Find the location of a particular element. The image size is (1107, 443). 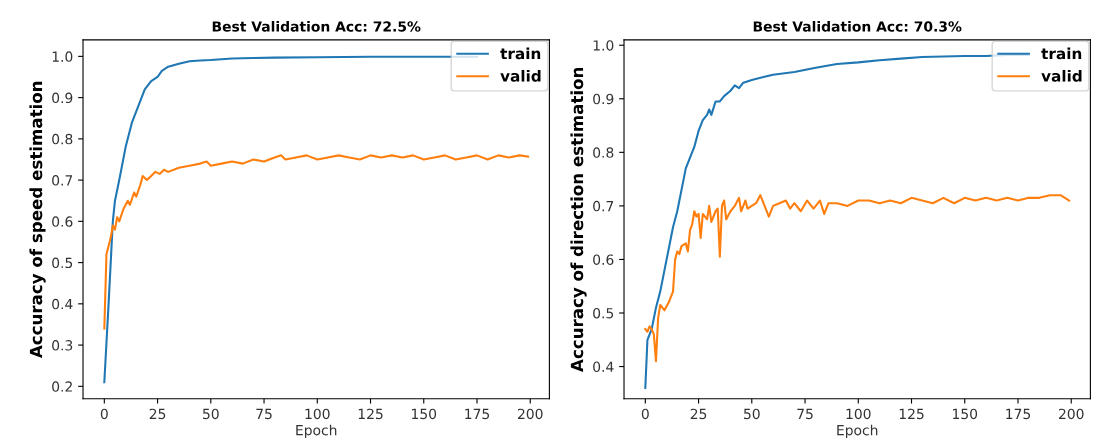

y-tick-label: 0.3 is located at coordinates (62, 345).